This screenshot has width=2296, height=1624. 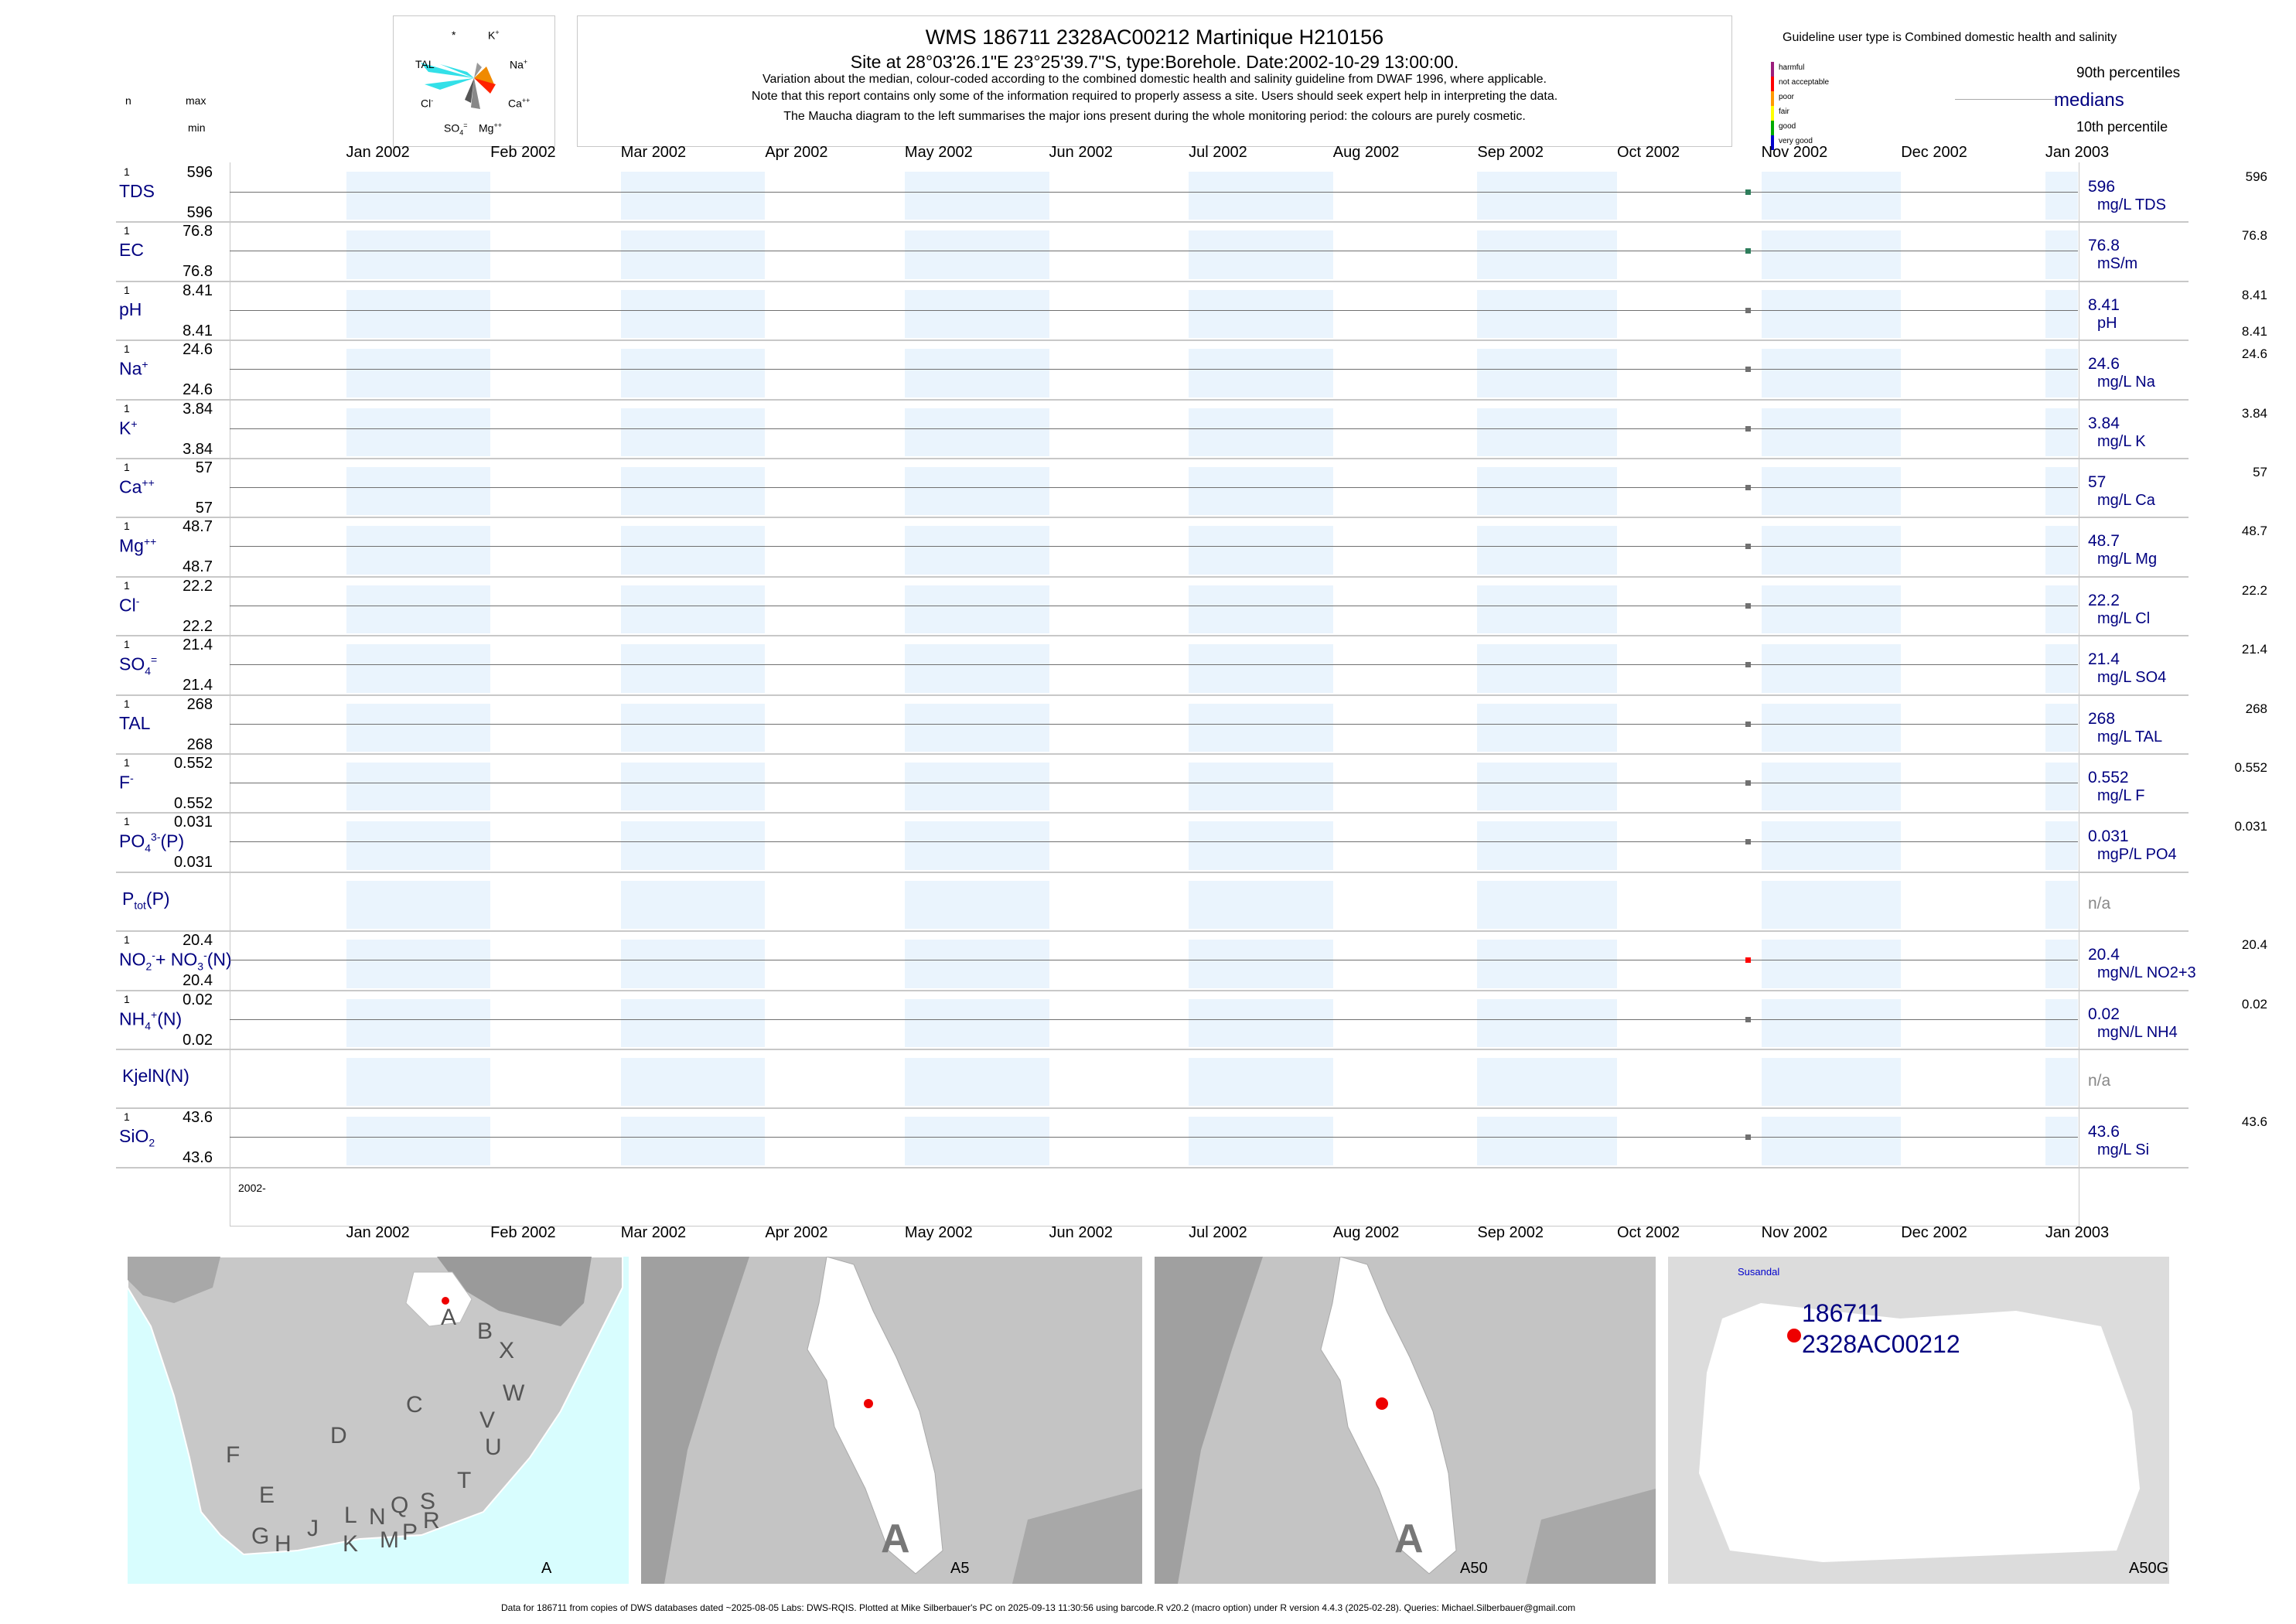 What do you see at coordinates (1648, 1232) in the screenshot?
I see `month-label-bottom: Oct 2002` at bounding box center [1648, 1232].